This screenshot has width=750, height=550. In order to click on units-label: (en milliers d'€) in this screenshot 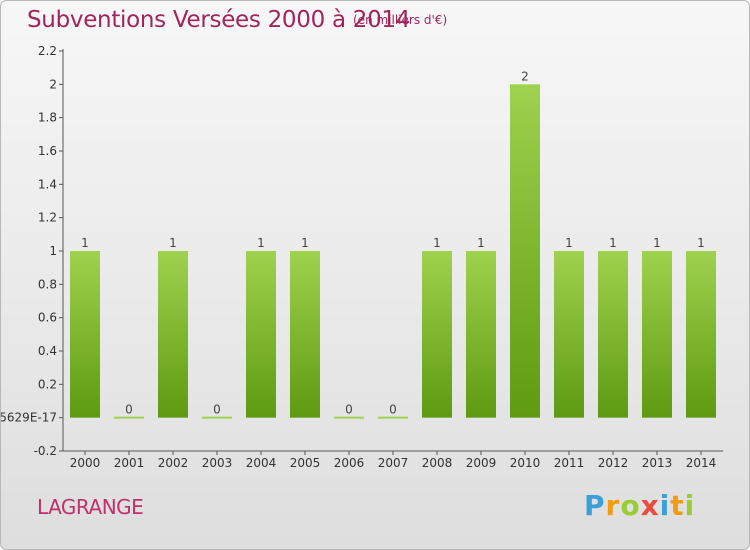, I will do `click(400, 20)`.